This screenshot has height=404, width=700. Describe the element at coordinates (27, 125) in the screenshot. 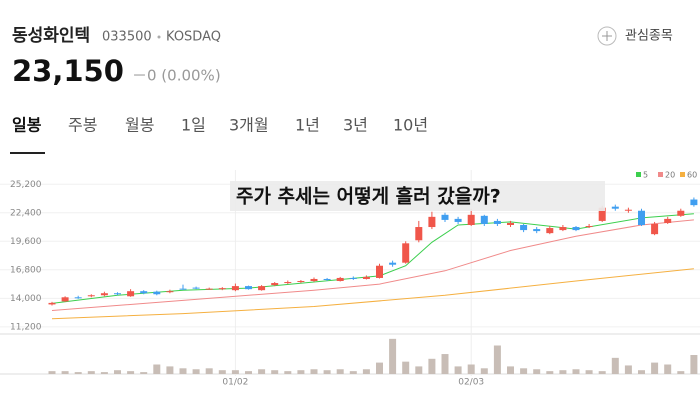

I see `tab: 일봉` at that location.